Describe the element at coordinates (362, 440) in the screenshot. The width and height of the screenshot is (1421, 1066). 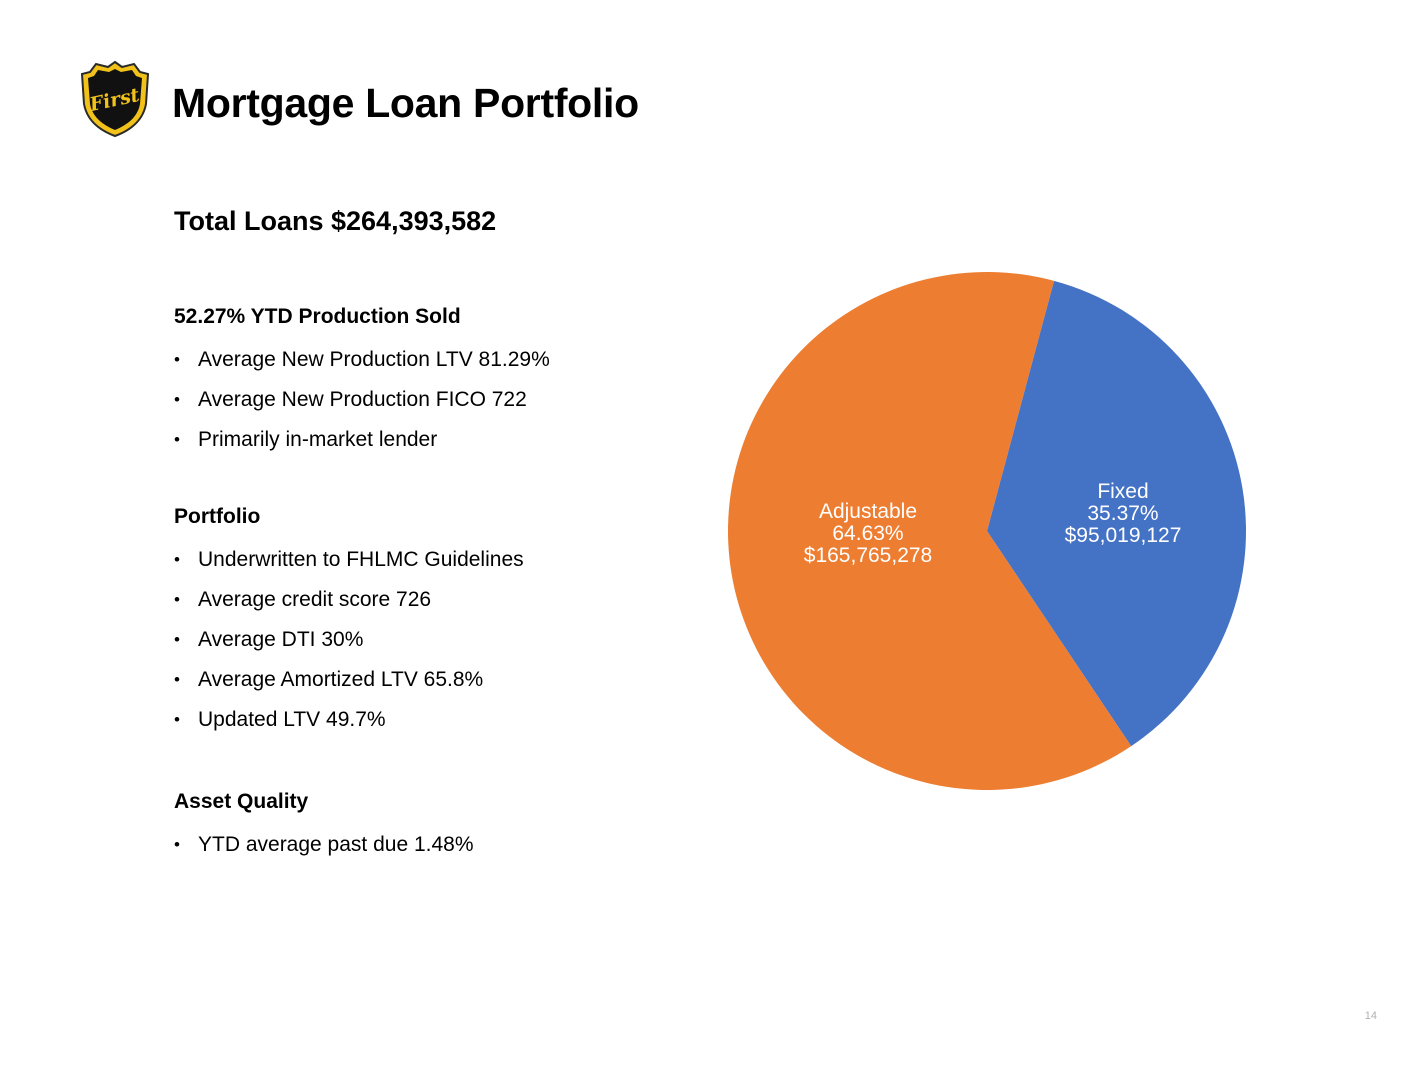
I see `list-item: Primarily in-market lender` at that location.